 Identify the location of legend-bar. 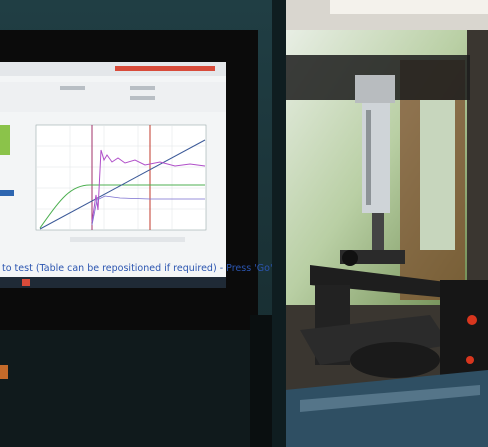
(127, 239).